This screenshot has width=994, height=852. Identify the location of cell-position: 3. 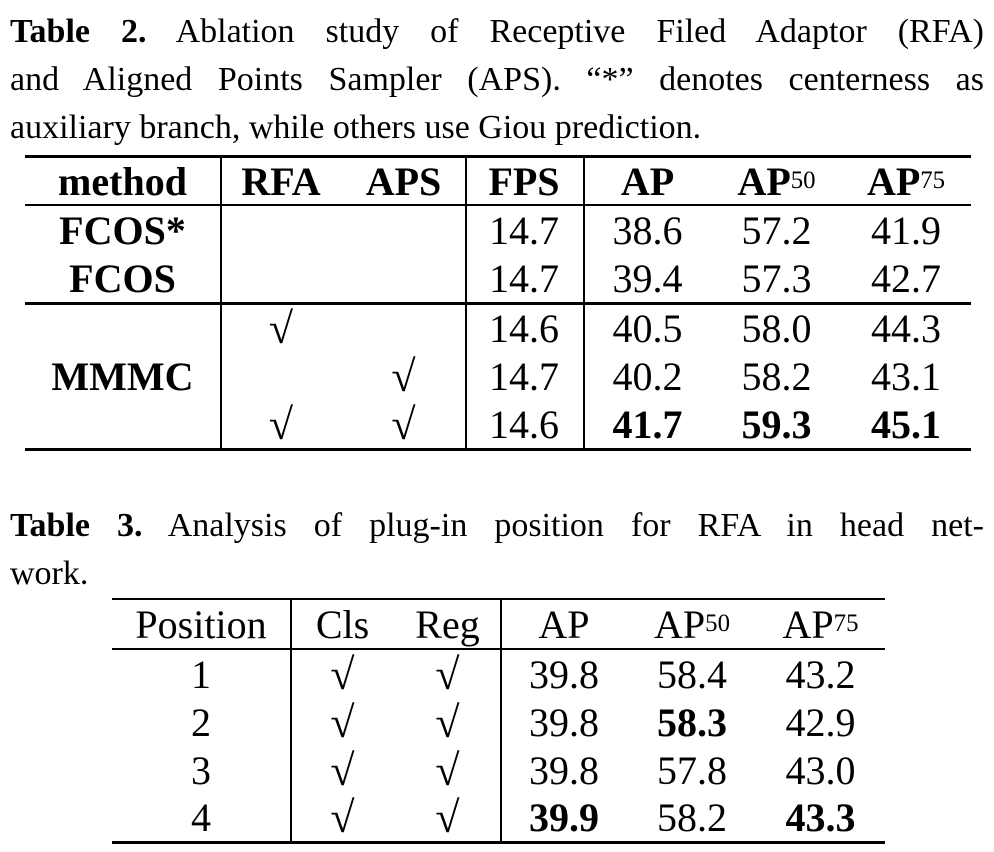
(201, 770).